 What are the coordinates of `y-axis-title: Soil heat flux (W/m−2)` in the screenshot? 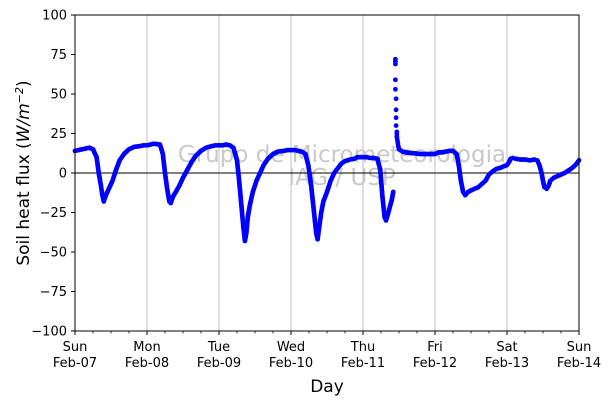 It's located at (24, 172).